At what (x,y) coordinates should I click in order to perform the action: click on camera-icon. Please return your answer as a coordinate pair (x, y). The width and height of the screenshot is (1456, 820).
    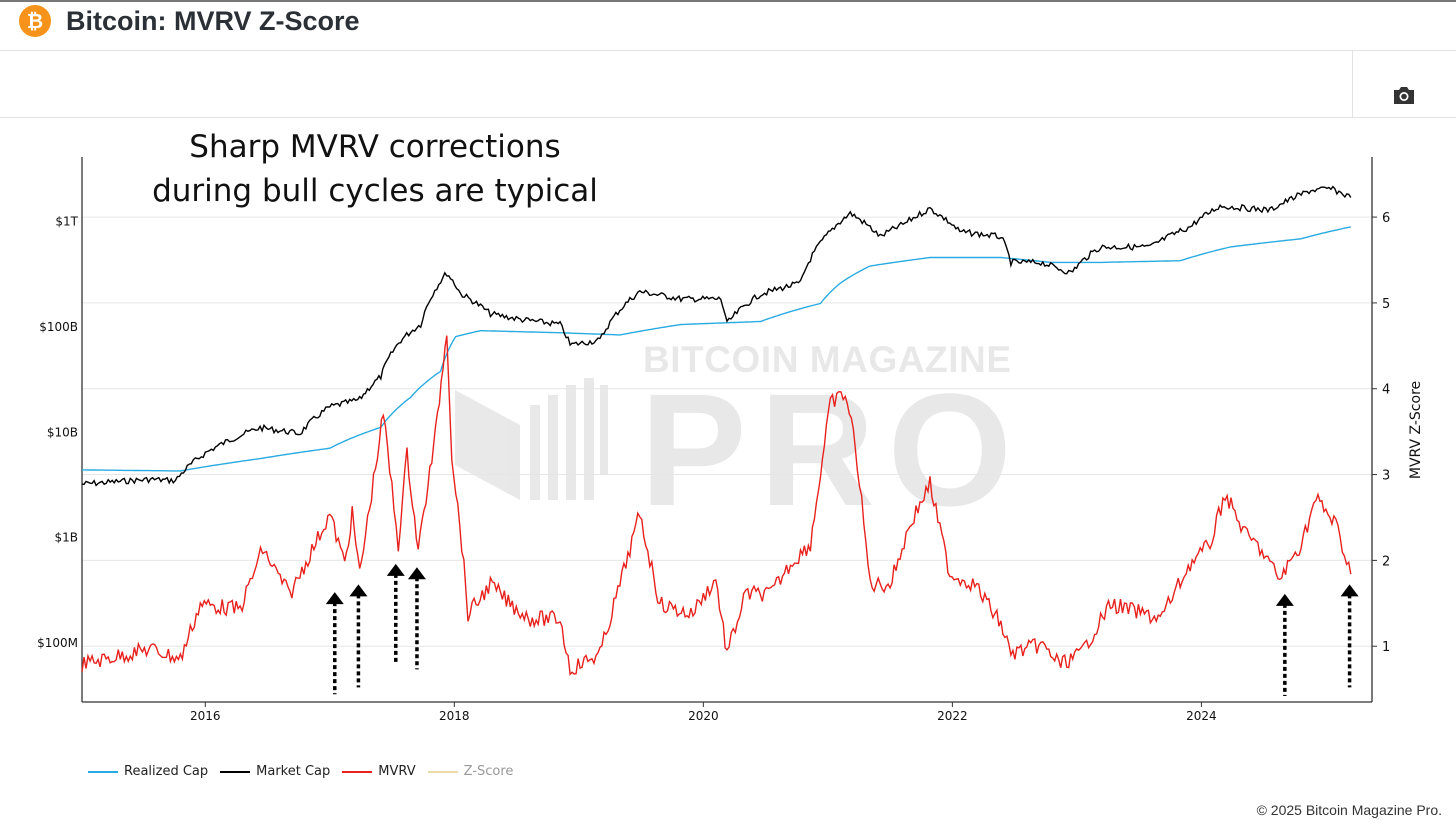
    Looking at the image, I should click on (1404, 95).